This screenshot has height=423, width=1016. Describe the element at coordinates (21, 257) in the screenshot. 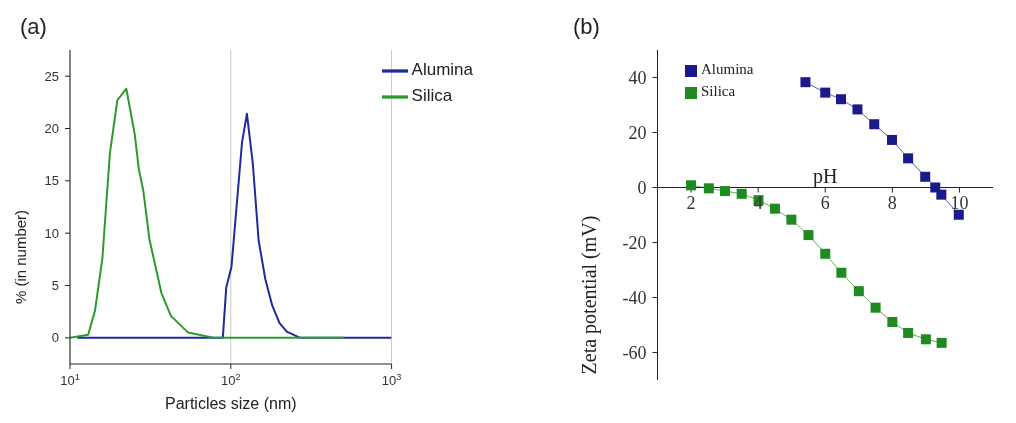

I see `y-axis-title: % (in number)` at that location.